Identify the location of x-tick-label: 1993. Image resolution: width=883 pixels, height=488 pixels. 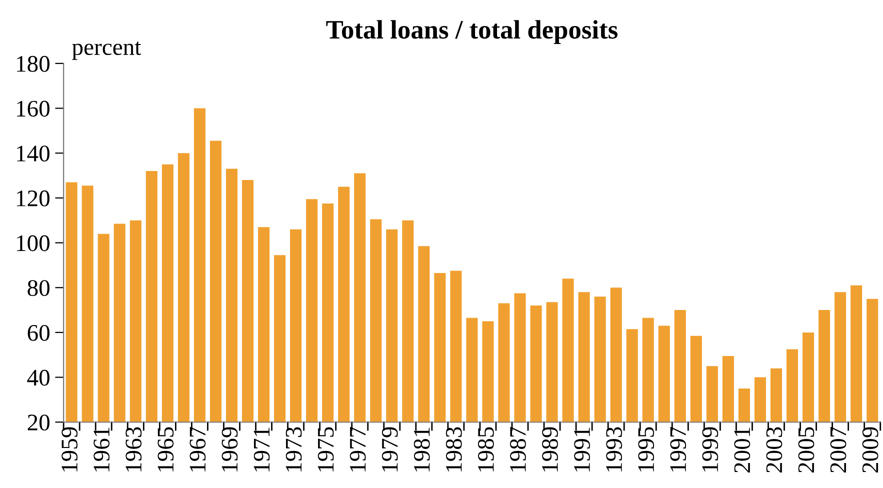
(614, 449).